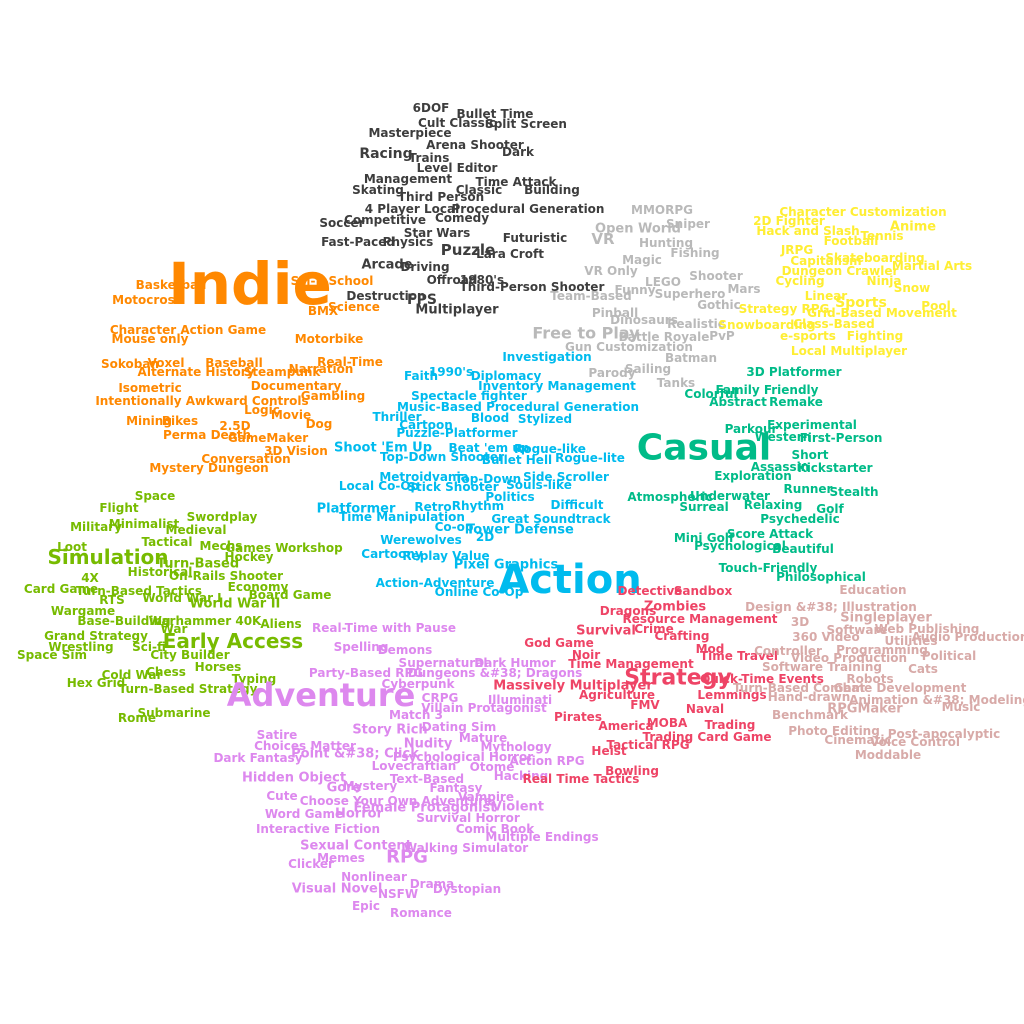 The height and width of the screenshot is (1024, 1024). I want to click on tag-word: Hack and Slash, so click(807, 231).